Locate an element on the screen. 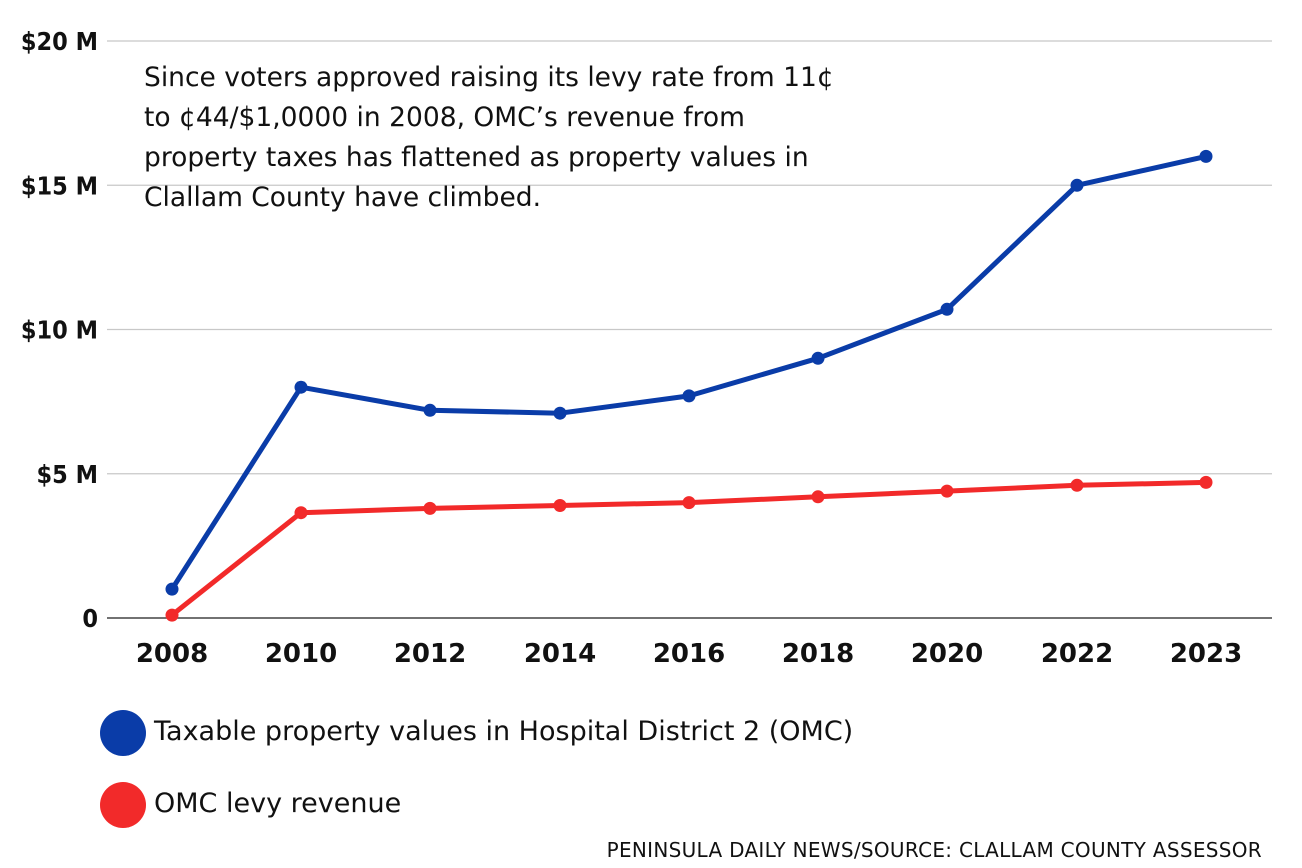 This screenshot has width=1302, height=868. y-axis-ticks: 0 $5 M $10 M $15 M $20 M is located at coordinates (59, 330).